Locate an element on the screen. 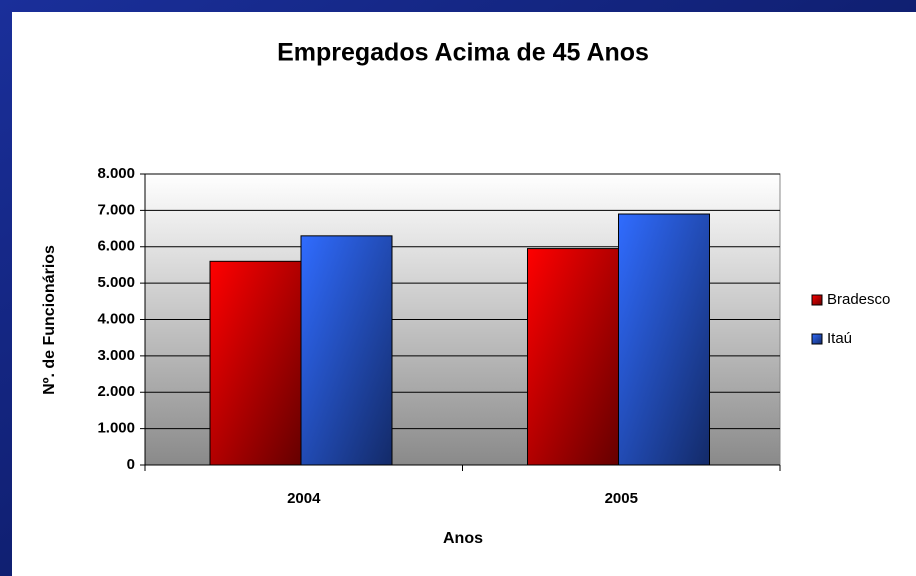 Image resolution: width=916 pixels, height=576 pixels. y-tick-label: 5.000 is located at coordinates (116, 282).